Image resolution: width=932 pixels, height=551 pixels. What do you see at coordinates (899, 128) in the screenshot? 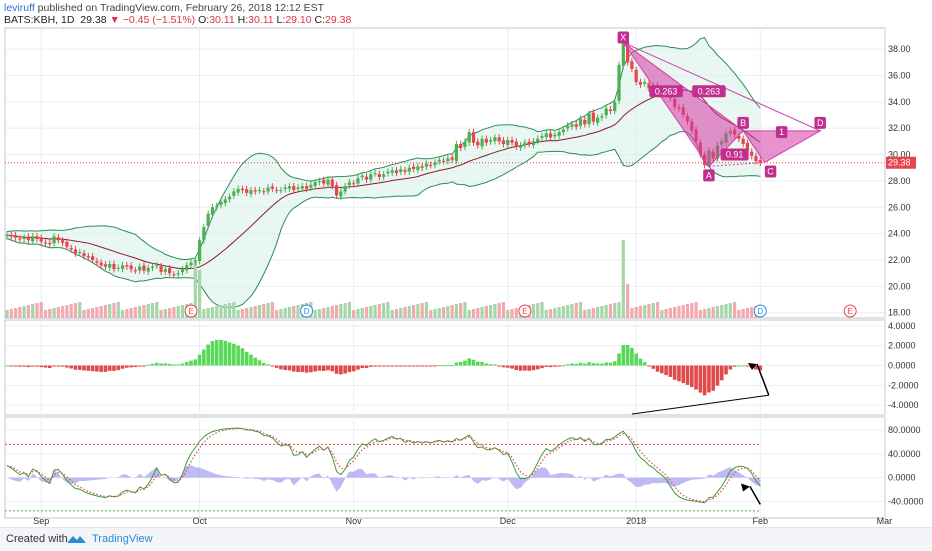
I see `y-tick-label: 32.00` at bounding box center [899, 128].